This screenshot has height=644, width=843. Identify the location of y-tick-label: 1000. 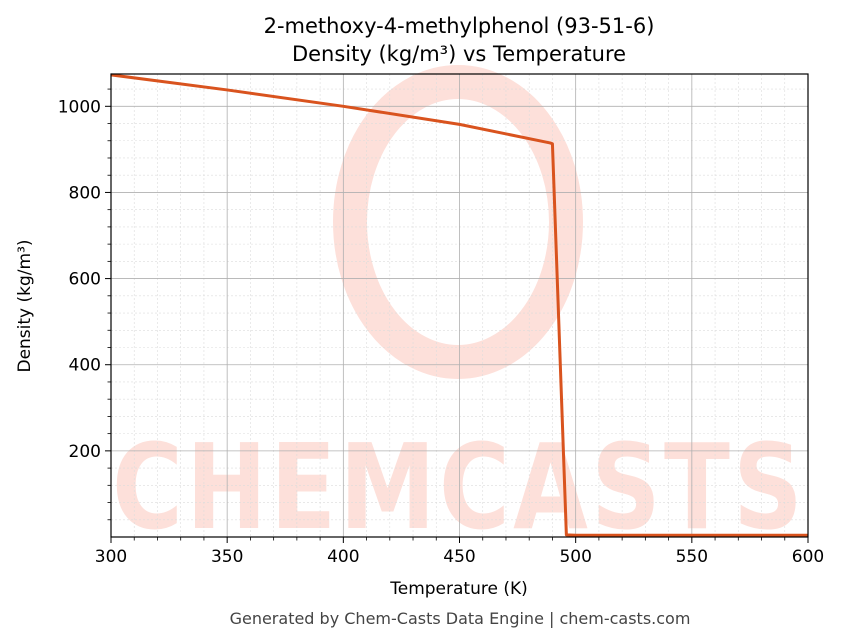
(79, 107).